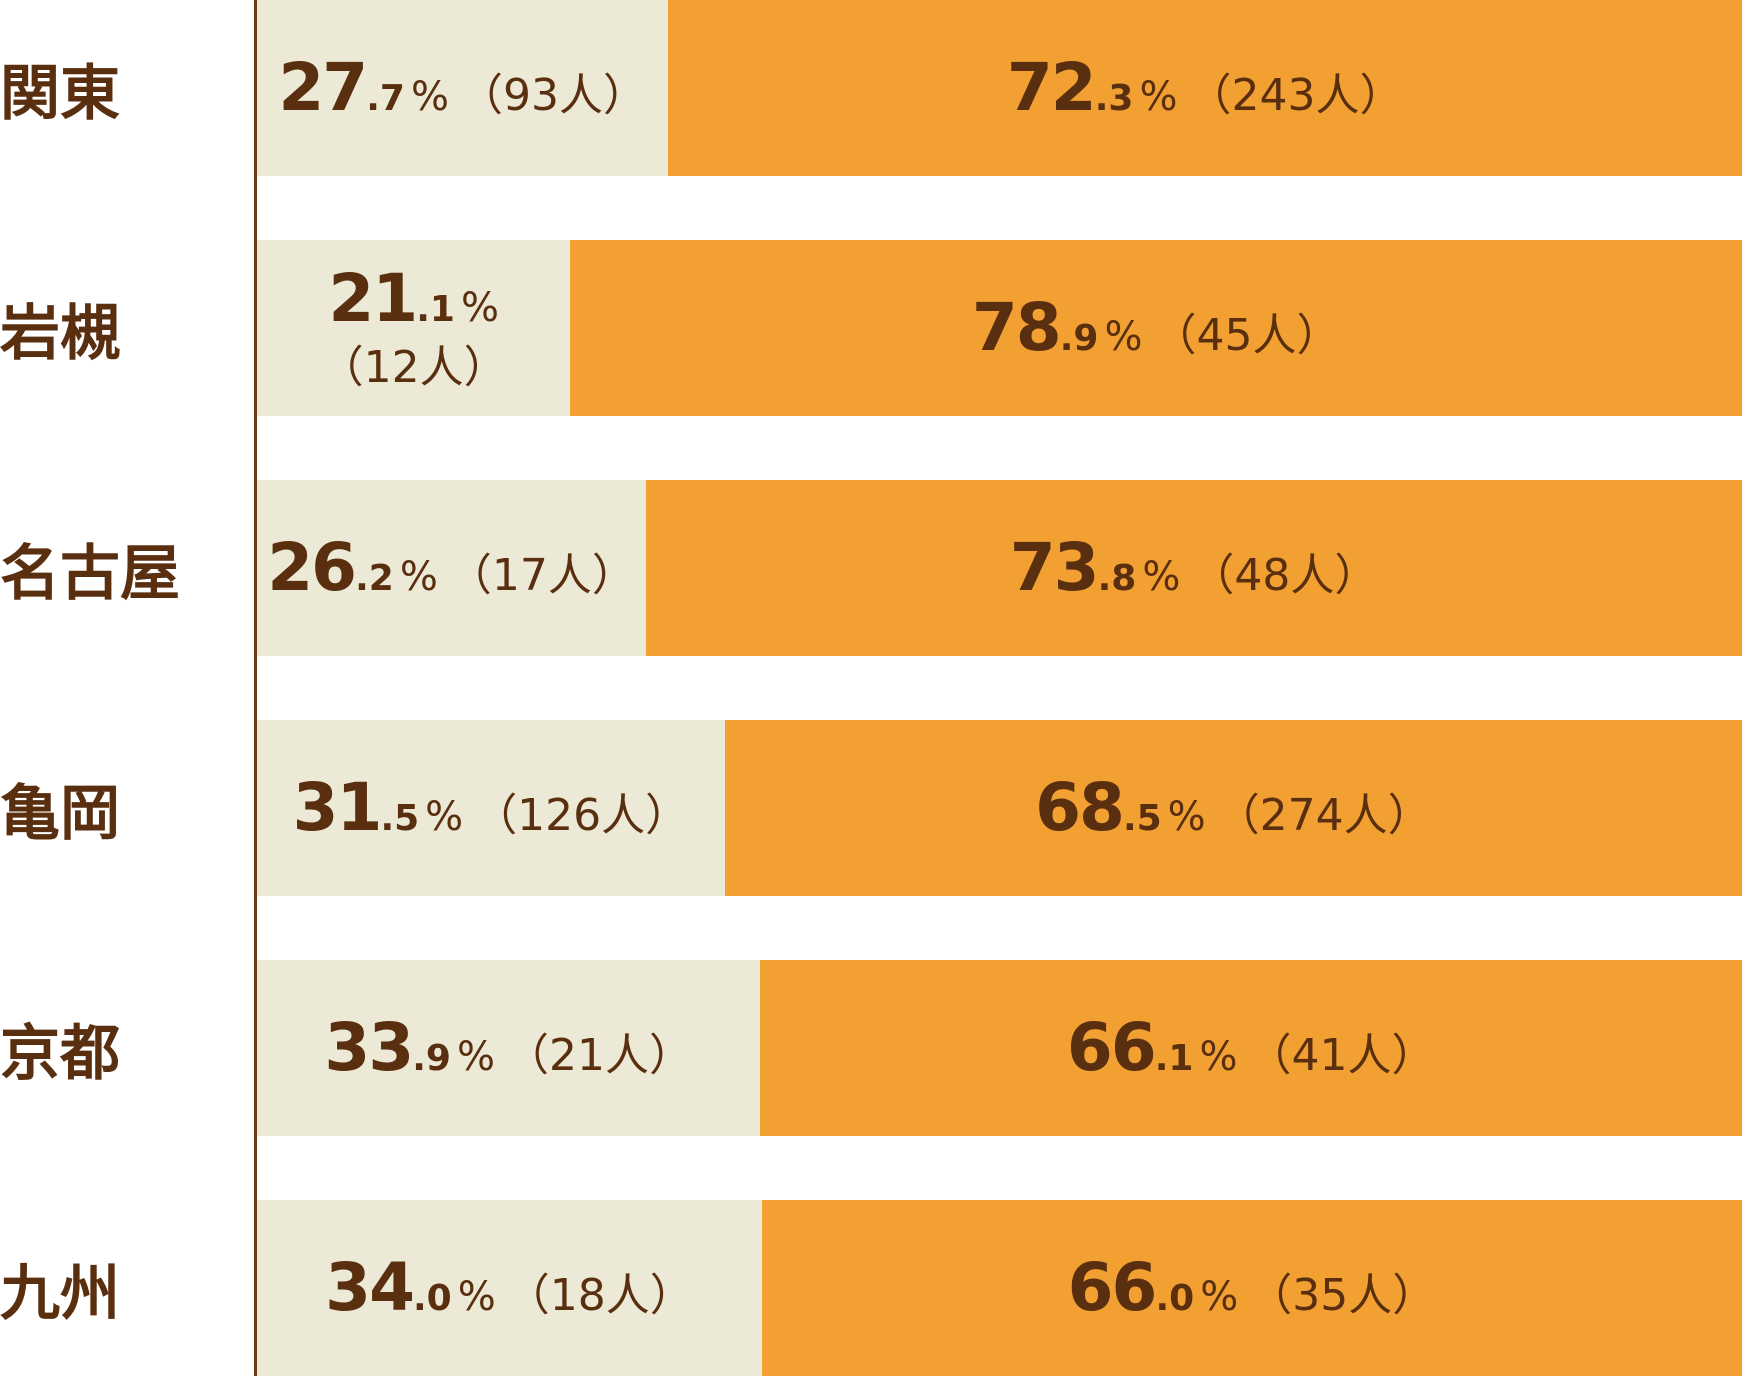  I want to click on percent-decimal: .2, so click(374, 578).